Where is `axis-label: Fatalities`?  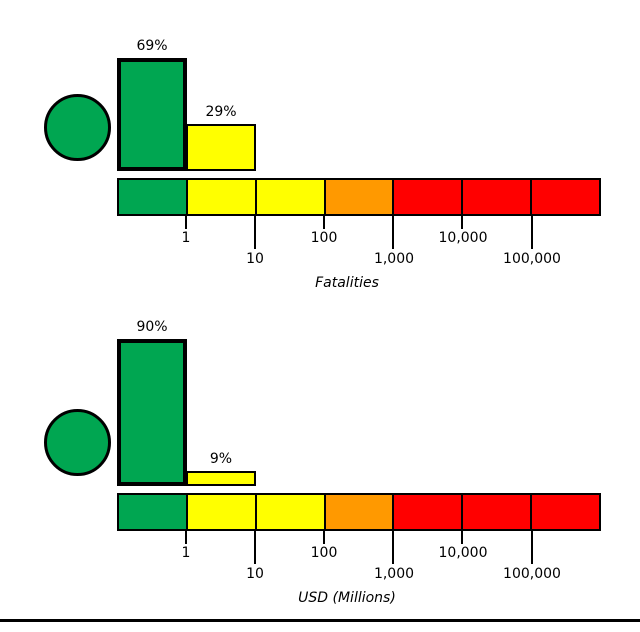 axis-label: Fatalities is located at coordinates (347, 283).